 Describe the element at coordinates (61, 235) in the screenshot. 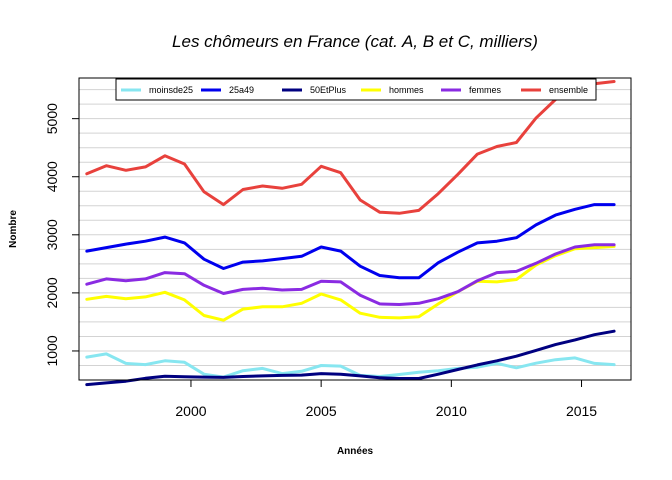

I see `y-axis: 1000 2000 3000 4000 5000` at that location.